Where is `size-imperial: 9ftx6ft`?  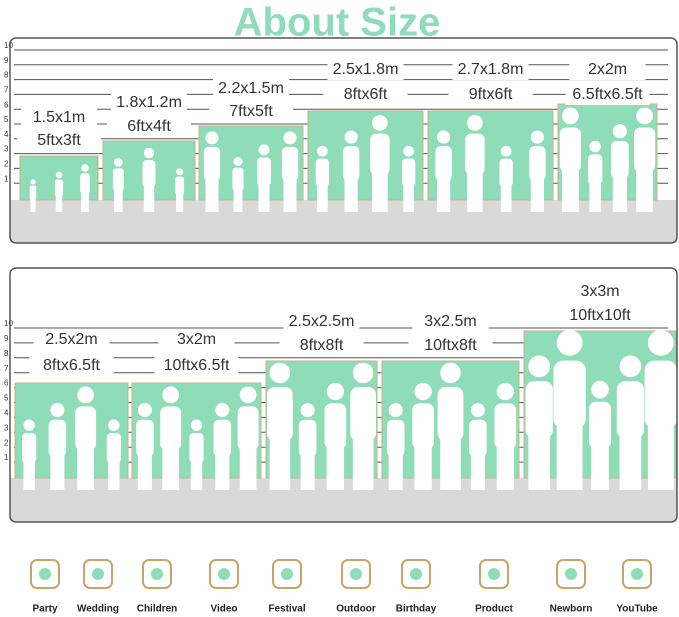 size-imperial: 9ftx6ft is located at coordinates (491, 94).